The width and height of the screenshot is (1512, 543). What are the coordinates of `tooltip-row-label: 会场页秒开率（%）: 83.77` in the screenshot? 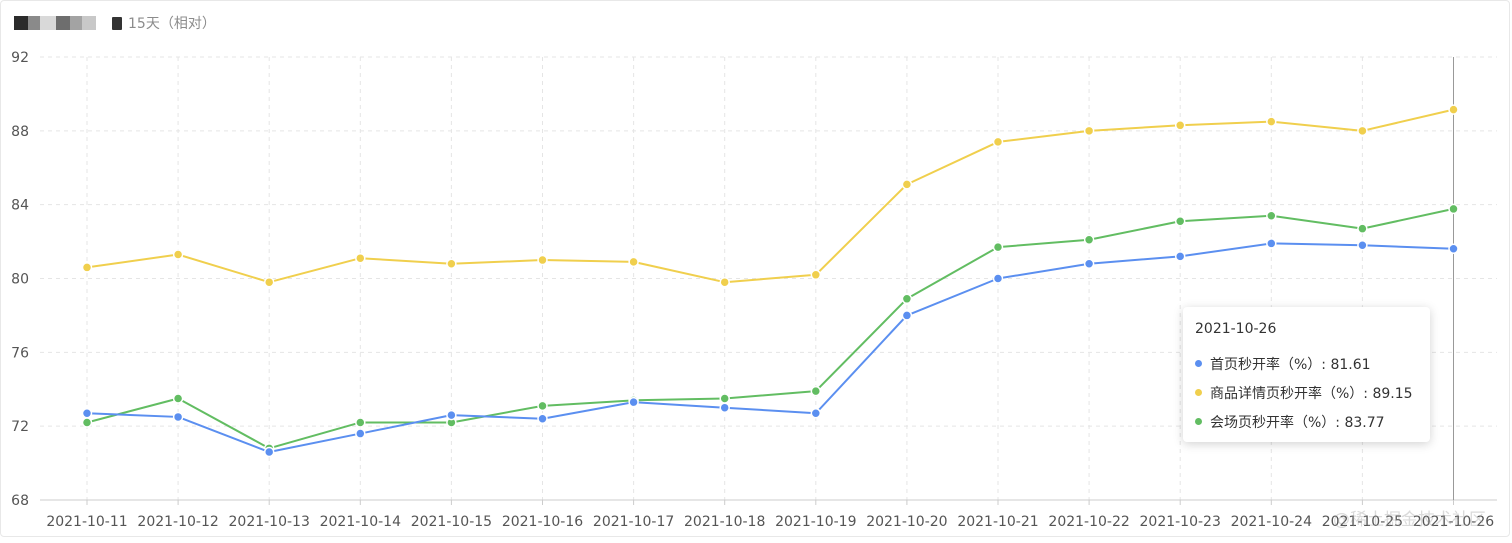 It's located at (1297, 422).